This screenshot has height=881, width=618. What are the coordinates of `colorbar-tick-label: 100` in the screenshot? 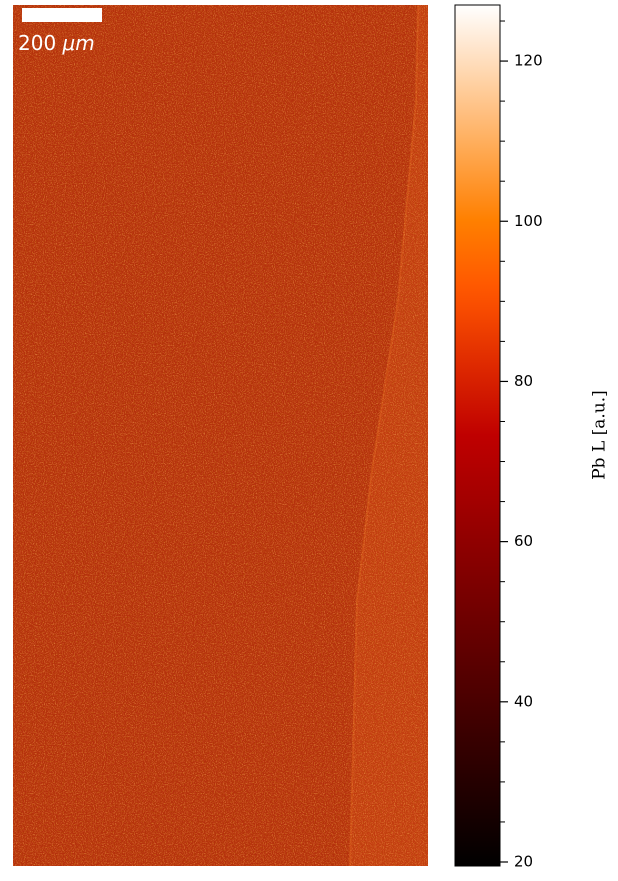 It's located at (528, 221).